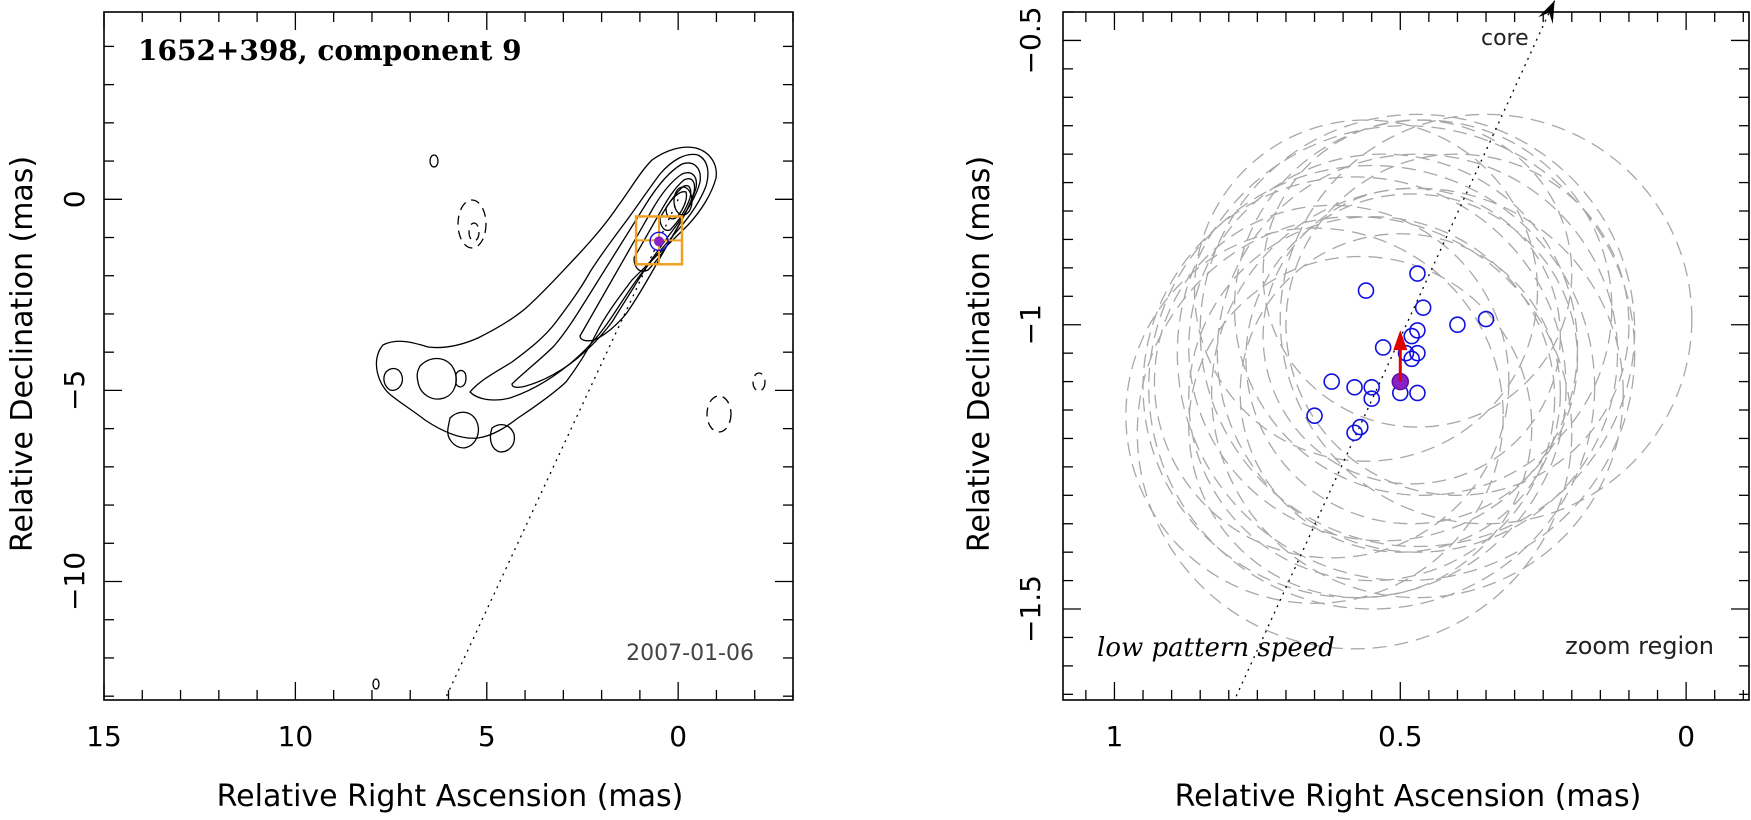  Describe the element at coordinates (1686, 736) in the screenshot. I see `right-x-tick-label: 0` at that location.